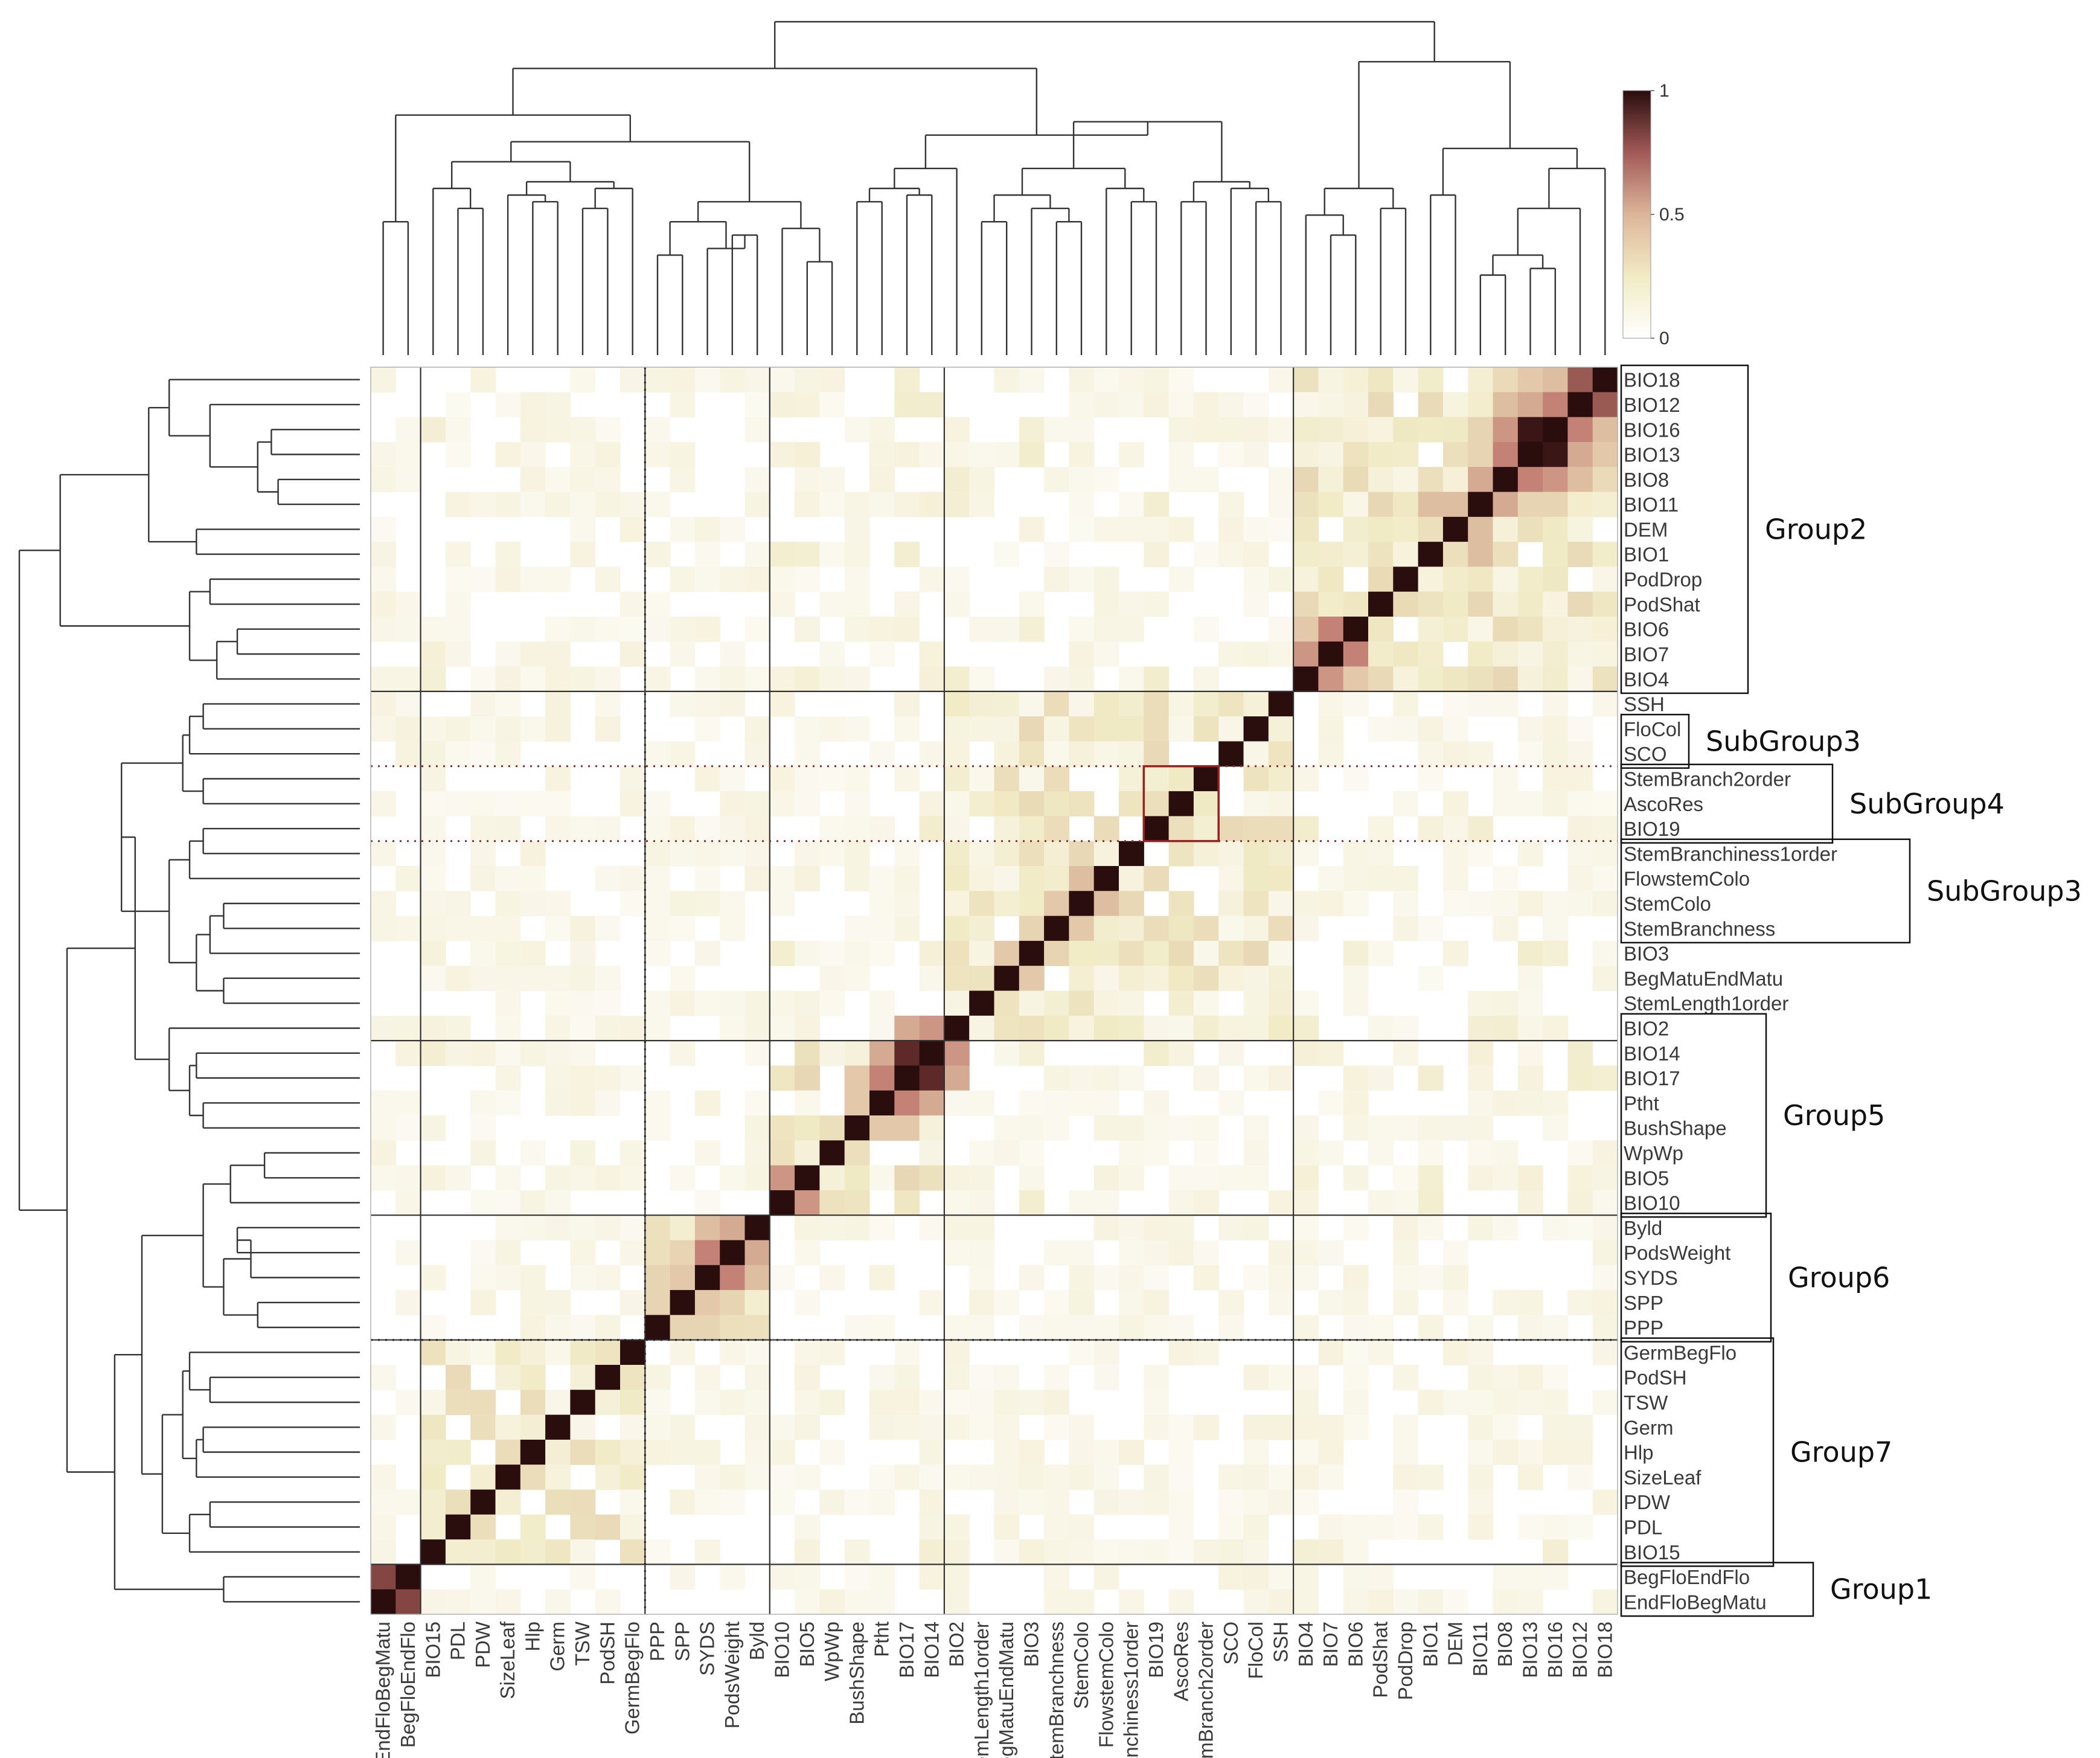 This screenshot has height=1758, width=2100. Describe the element at coordinates (1006, 1690) in the screenshot. I see `column-label: BegMatuEndMatu` at that location.